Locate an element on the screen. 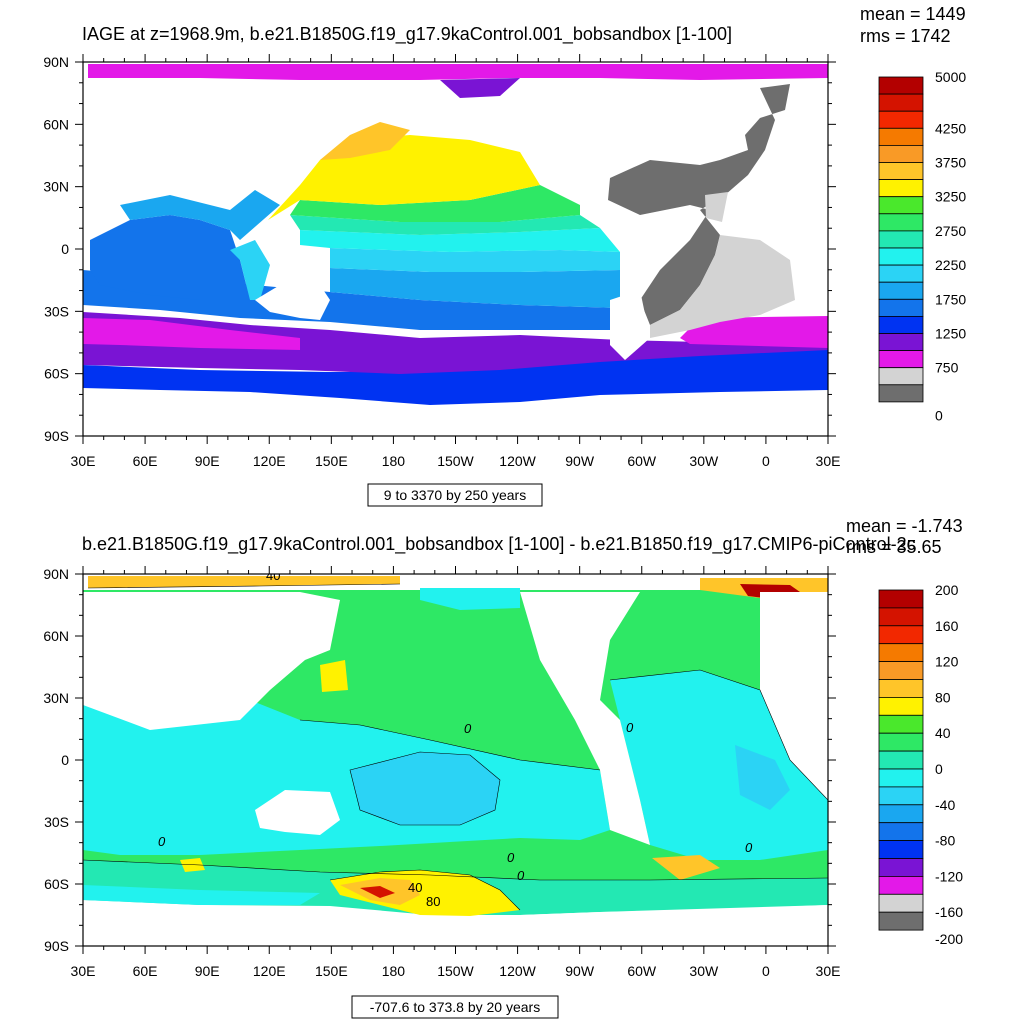  diff-land-australia is located at coordinates (297, 812).